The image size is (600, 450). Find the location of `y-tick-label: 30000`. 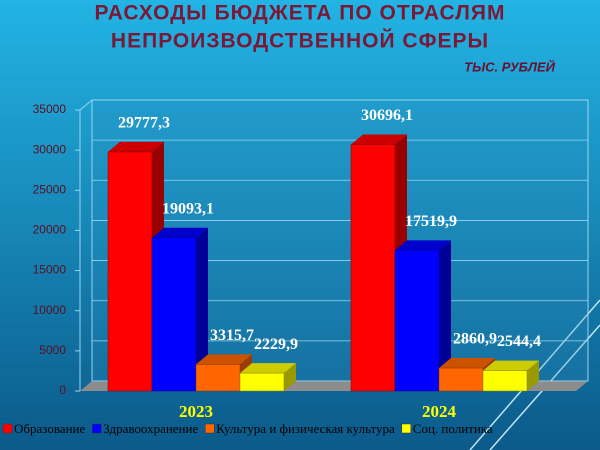

y-tick-label: 30000 is located at coordinates (50, 149).